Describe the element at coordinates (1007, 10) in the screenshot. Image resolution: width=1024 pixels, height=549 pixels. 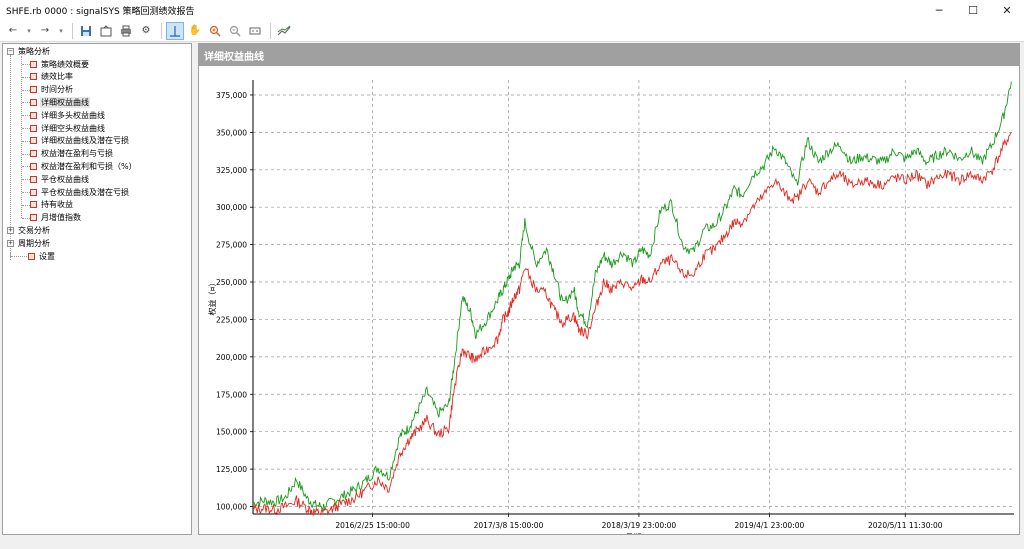
I see `close-button: ✕` at that location.